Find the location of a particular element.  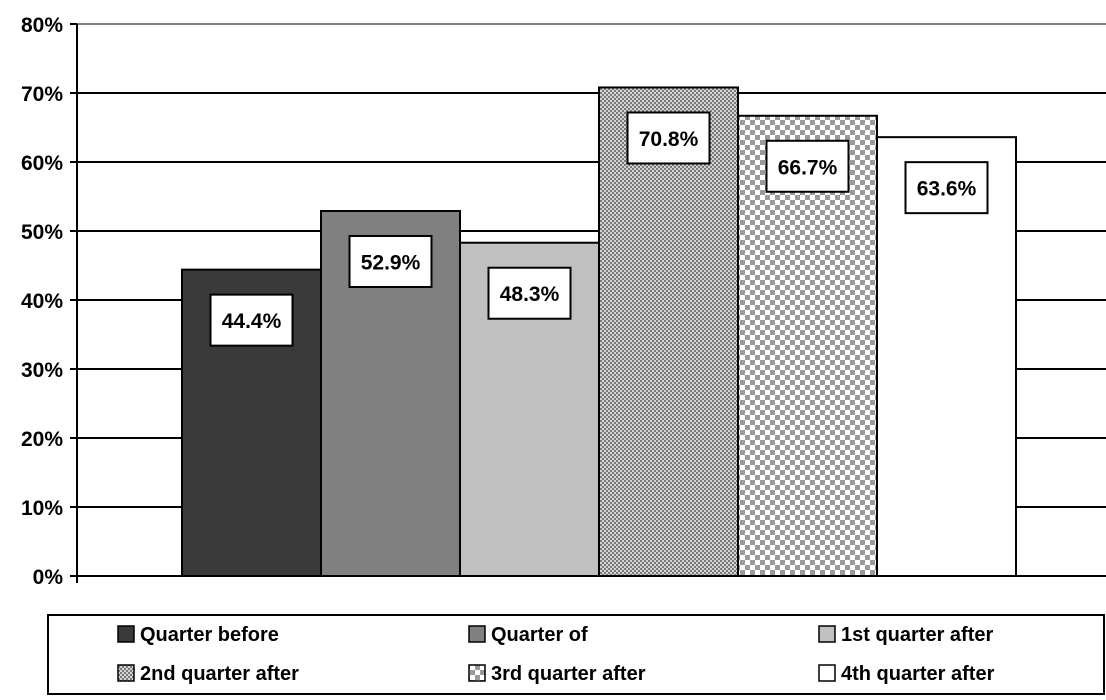

data-label: 48.3% is located at coordinates (530, 294).